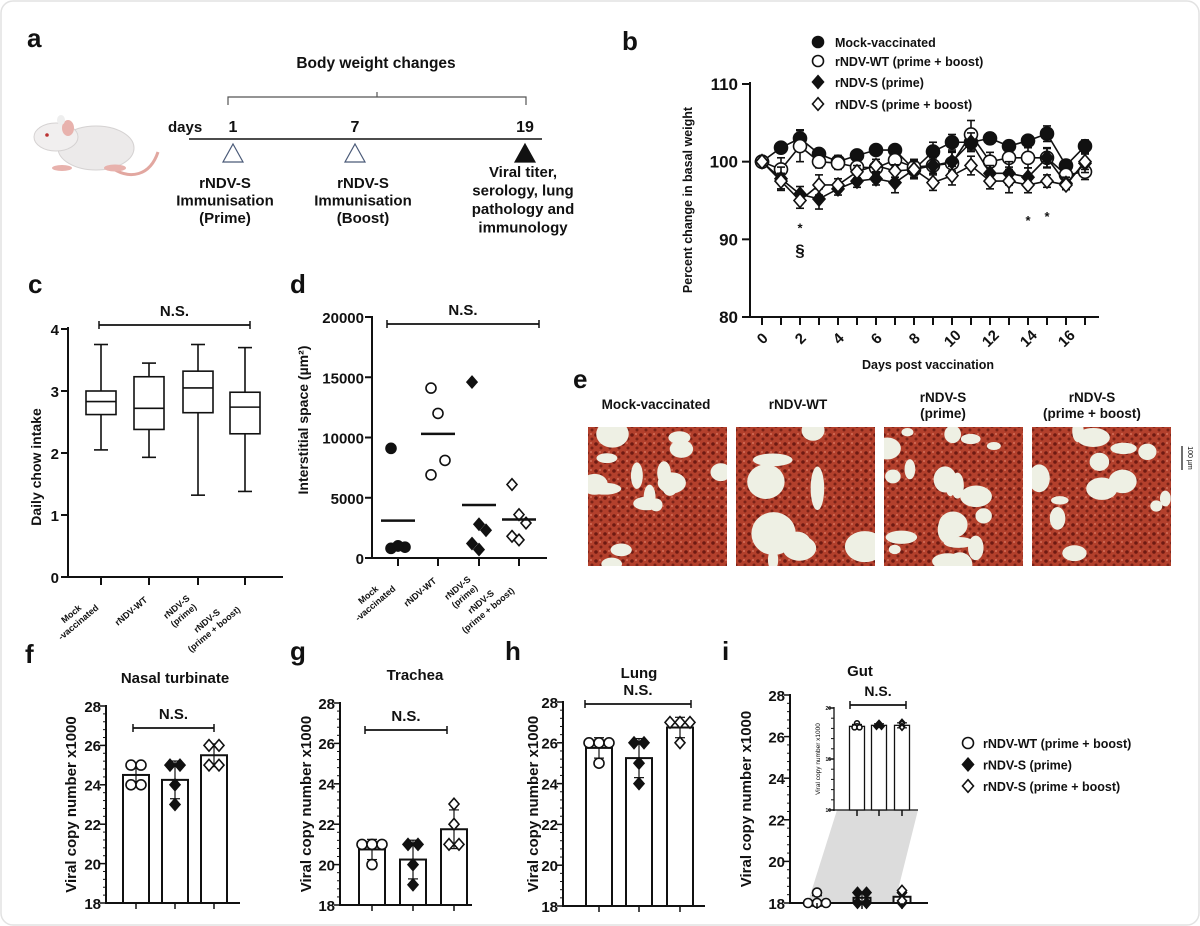 The width and height of the screenshot is (1200, 926). I want to click on histology-image, so click(953, 496).